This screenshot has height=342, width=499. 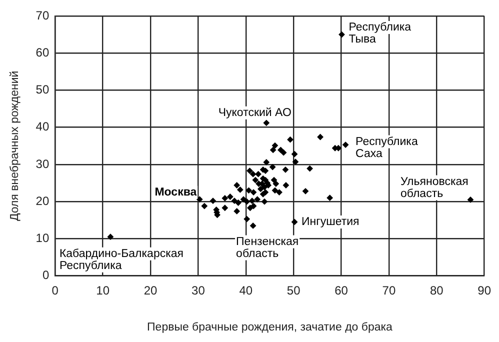 I want to click on y-tick-label: 0, so click(x=46, y=275).